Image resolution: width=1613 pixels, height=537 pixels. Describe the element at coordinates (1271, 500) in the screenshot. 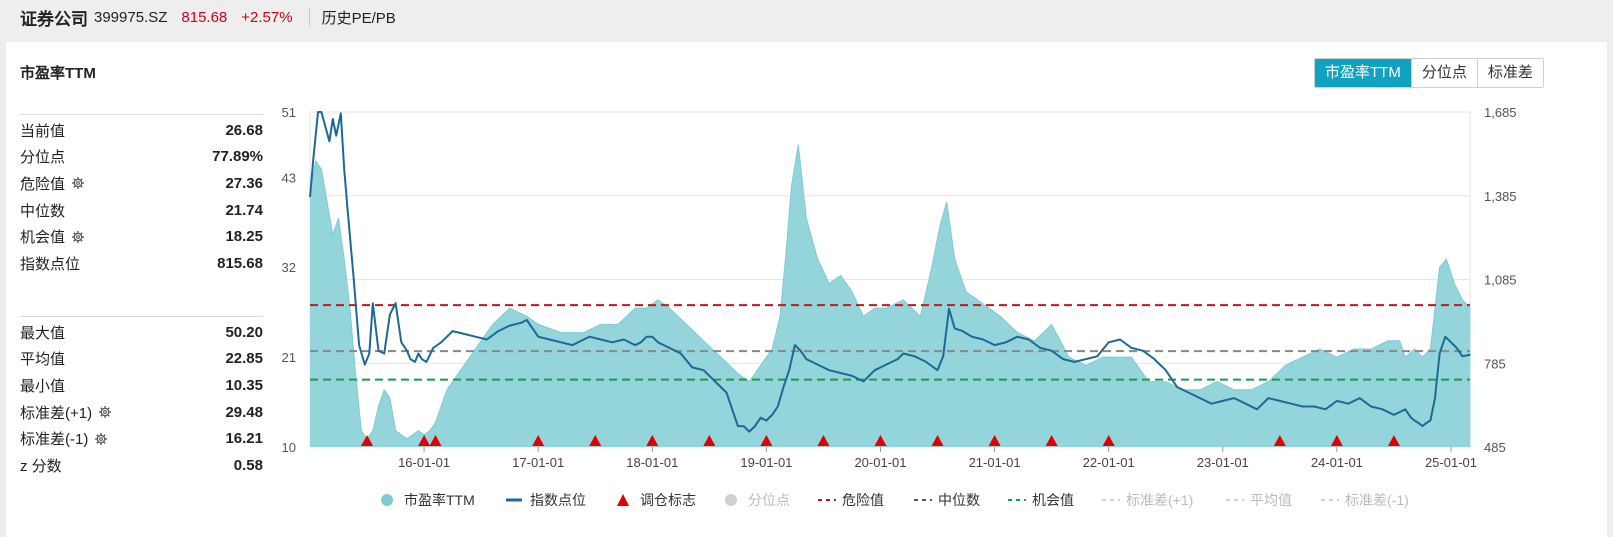

I see `legend-label: 平均值` at that location.